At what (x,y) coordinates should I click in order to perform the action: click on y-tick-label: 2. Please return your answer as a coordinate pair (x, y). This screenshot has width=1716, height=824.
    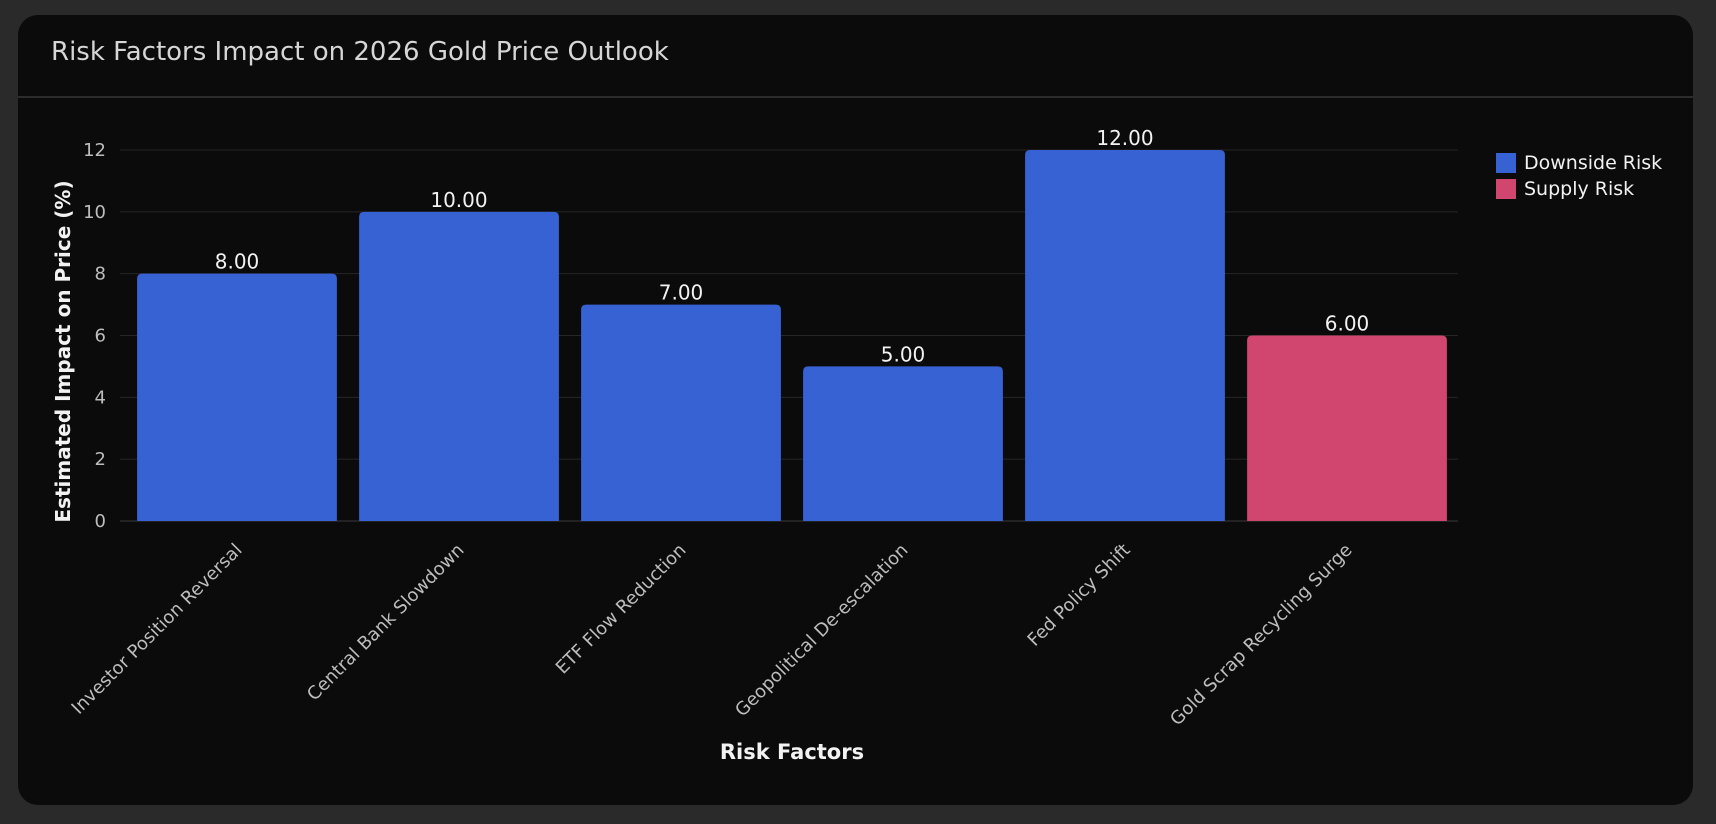
    Looking at the image, I should click on (100, 459).